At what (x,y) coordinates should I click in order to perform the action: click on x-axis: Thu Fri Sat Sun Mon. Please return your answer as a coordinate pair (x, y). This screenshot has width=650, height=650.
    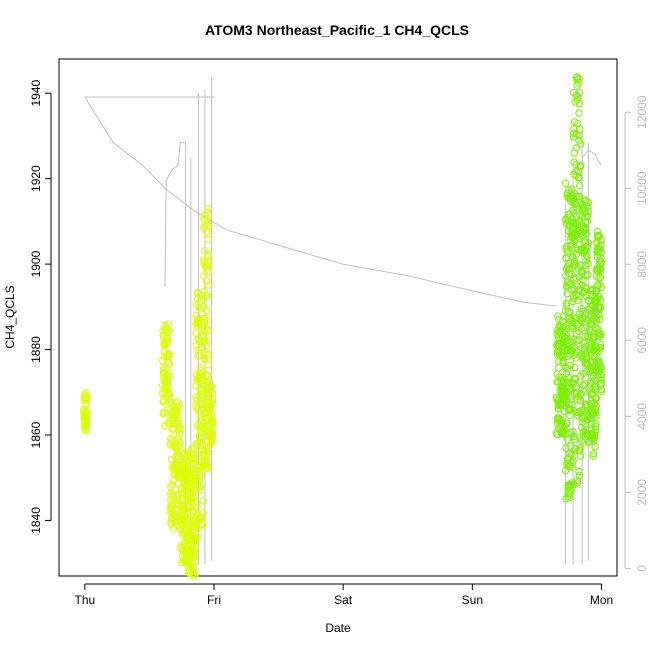
    Looking at the image, I should click on (343, 595).